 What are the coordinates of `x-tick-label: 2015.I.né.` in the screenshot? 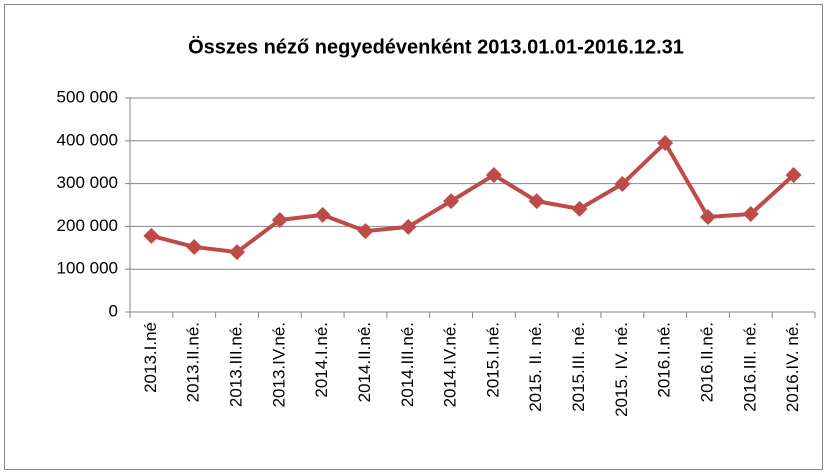 It's located at (492, 360).